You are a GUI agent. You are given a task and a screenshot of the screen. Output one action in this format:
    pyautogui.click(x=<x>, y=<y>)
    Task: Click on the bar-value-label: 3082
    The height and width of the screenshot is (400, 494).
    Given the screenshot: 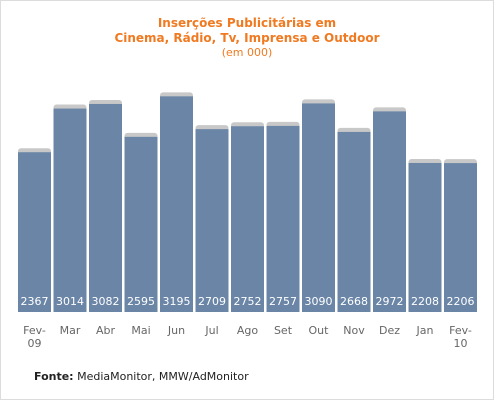 What is the action you would take?
    pyautogui.click(x=106, y=301)
    